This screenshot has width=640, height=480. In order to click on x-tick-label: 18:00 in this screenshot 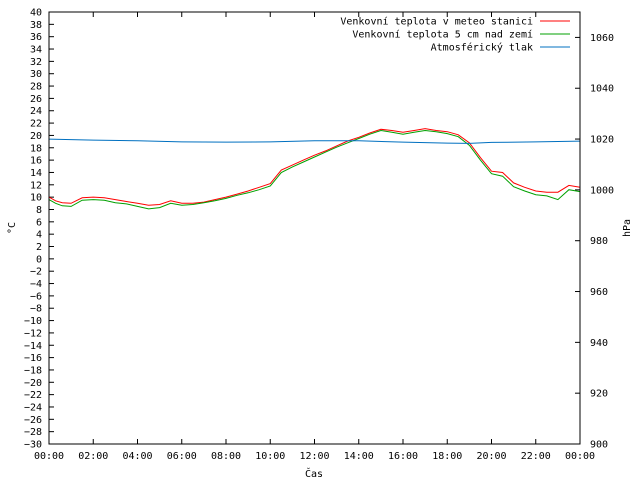, I will do `click(447, 456)`.